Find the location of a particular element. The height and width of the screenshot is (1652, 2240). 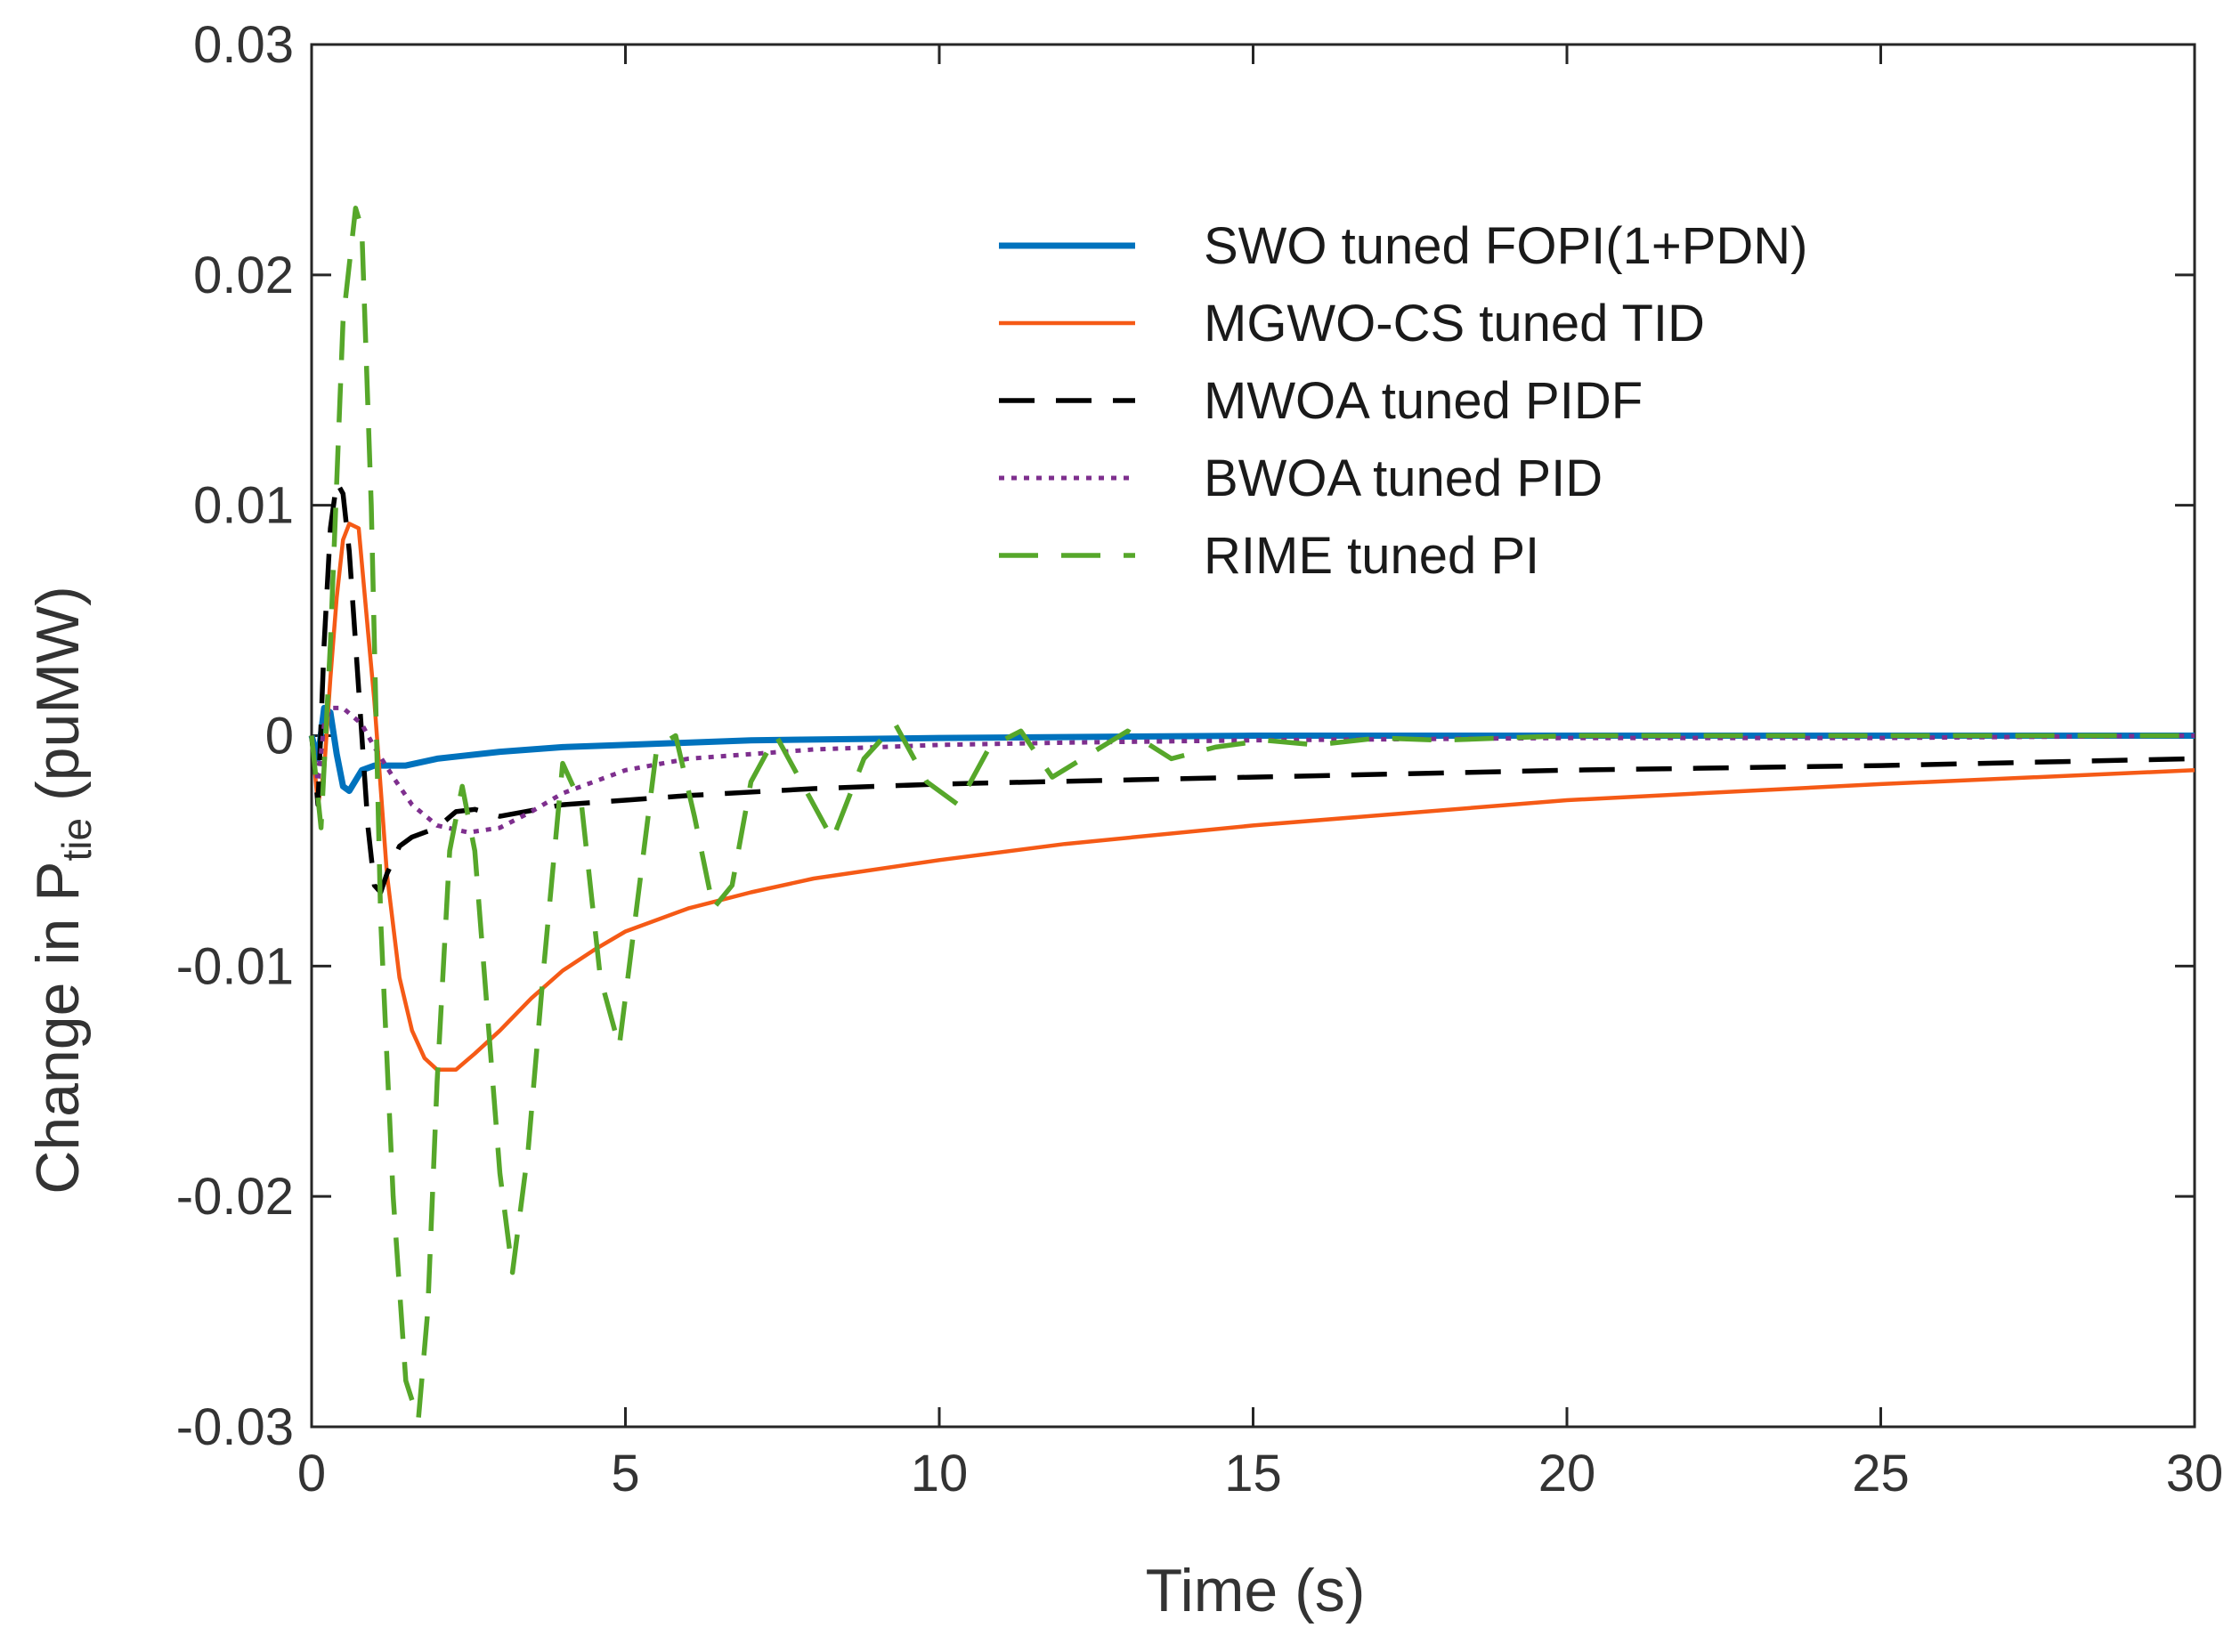

legend-label-2: MGWO-CS tuned TID is located at coordinates (1454, 323).